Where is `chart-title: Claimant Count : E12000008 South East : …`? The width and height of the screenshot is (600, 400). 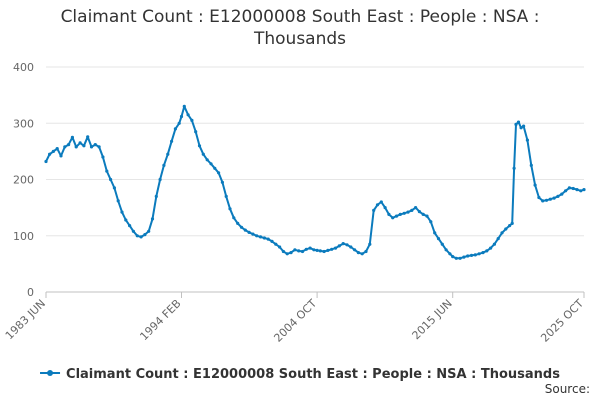
chart-title: Claimant Count : E12000008 South East : … is located at coordinates (300, 28).